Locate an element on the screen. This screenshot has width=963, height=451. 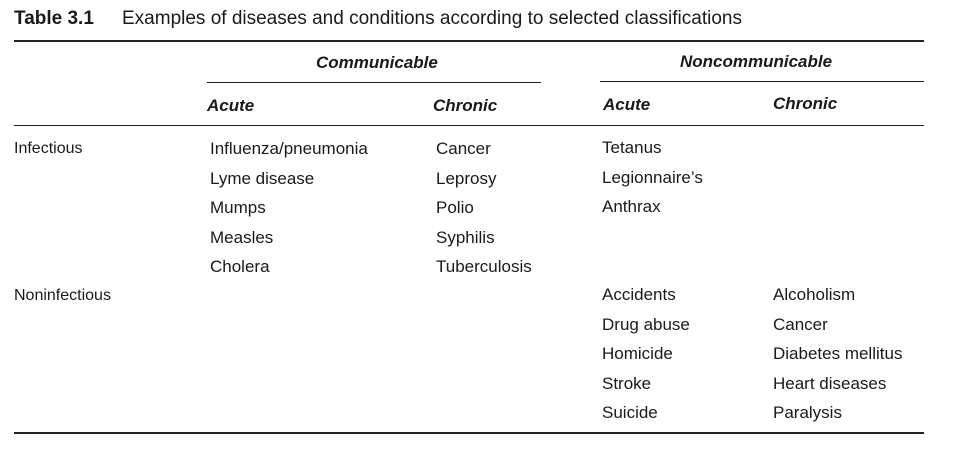
group-header-communicable: Communicable is located at coordinates (377, 62).